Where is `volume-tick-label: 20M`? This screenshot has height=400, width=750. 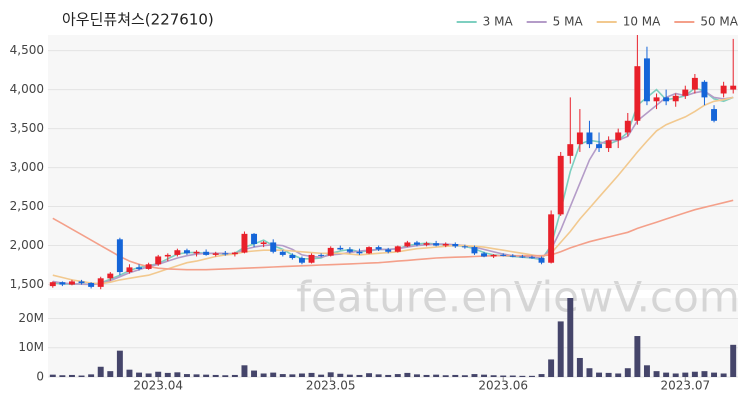
volume-tick-label: 20M is located at coordinates (31, 318).